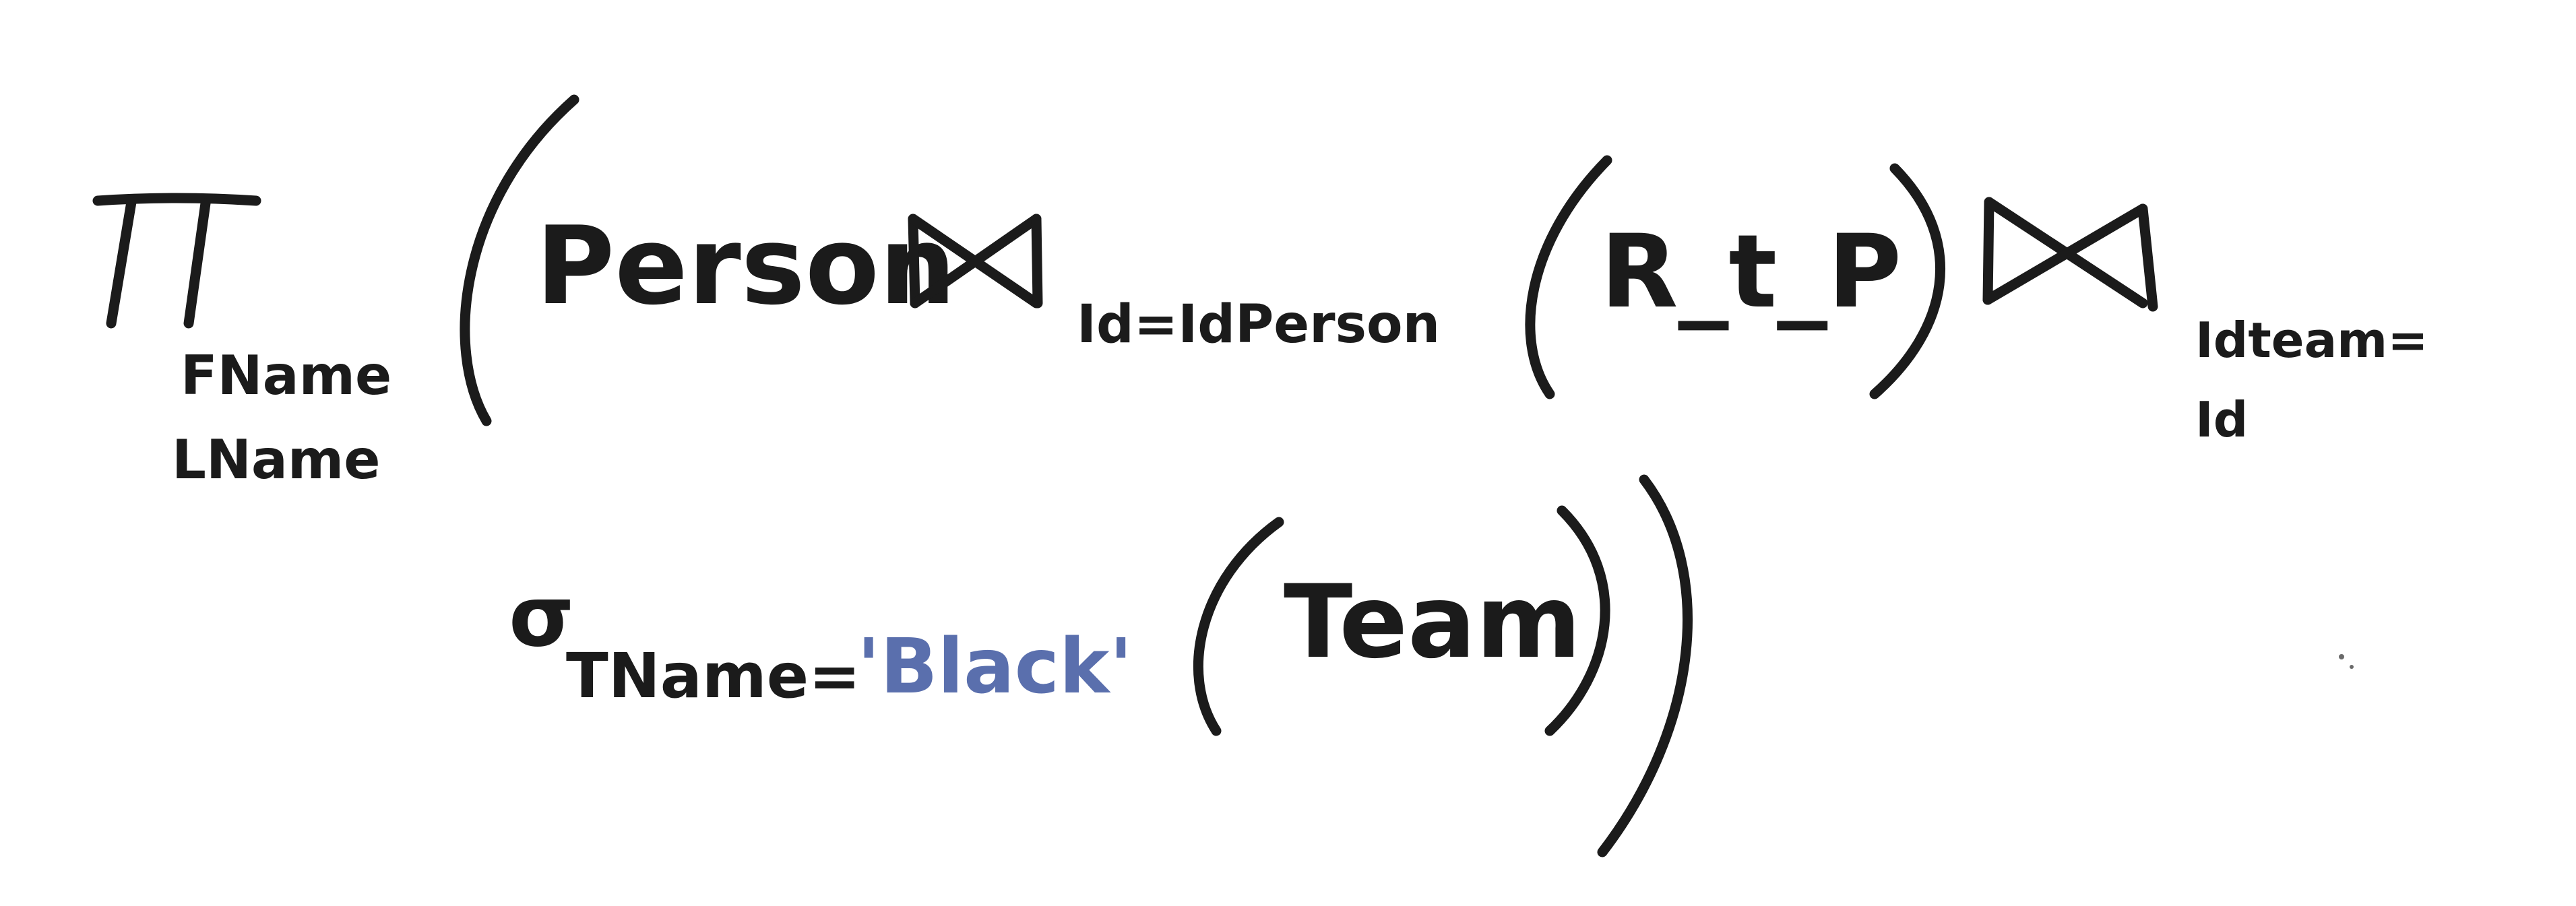 Image resolution: width=2576 pixels, height=906 pixels. Describe the element at coordinates (995, 667) in the screenshot. I see `selection-value: 'Black'` at that location.